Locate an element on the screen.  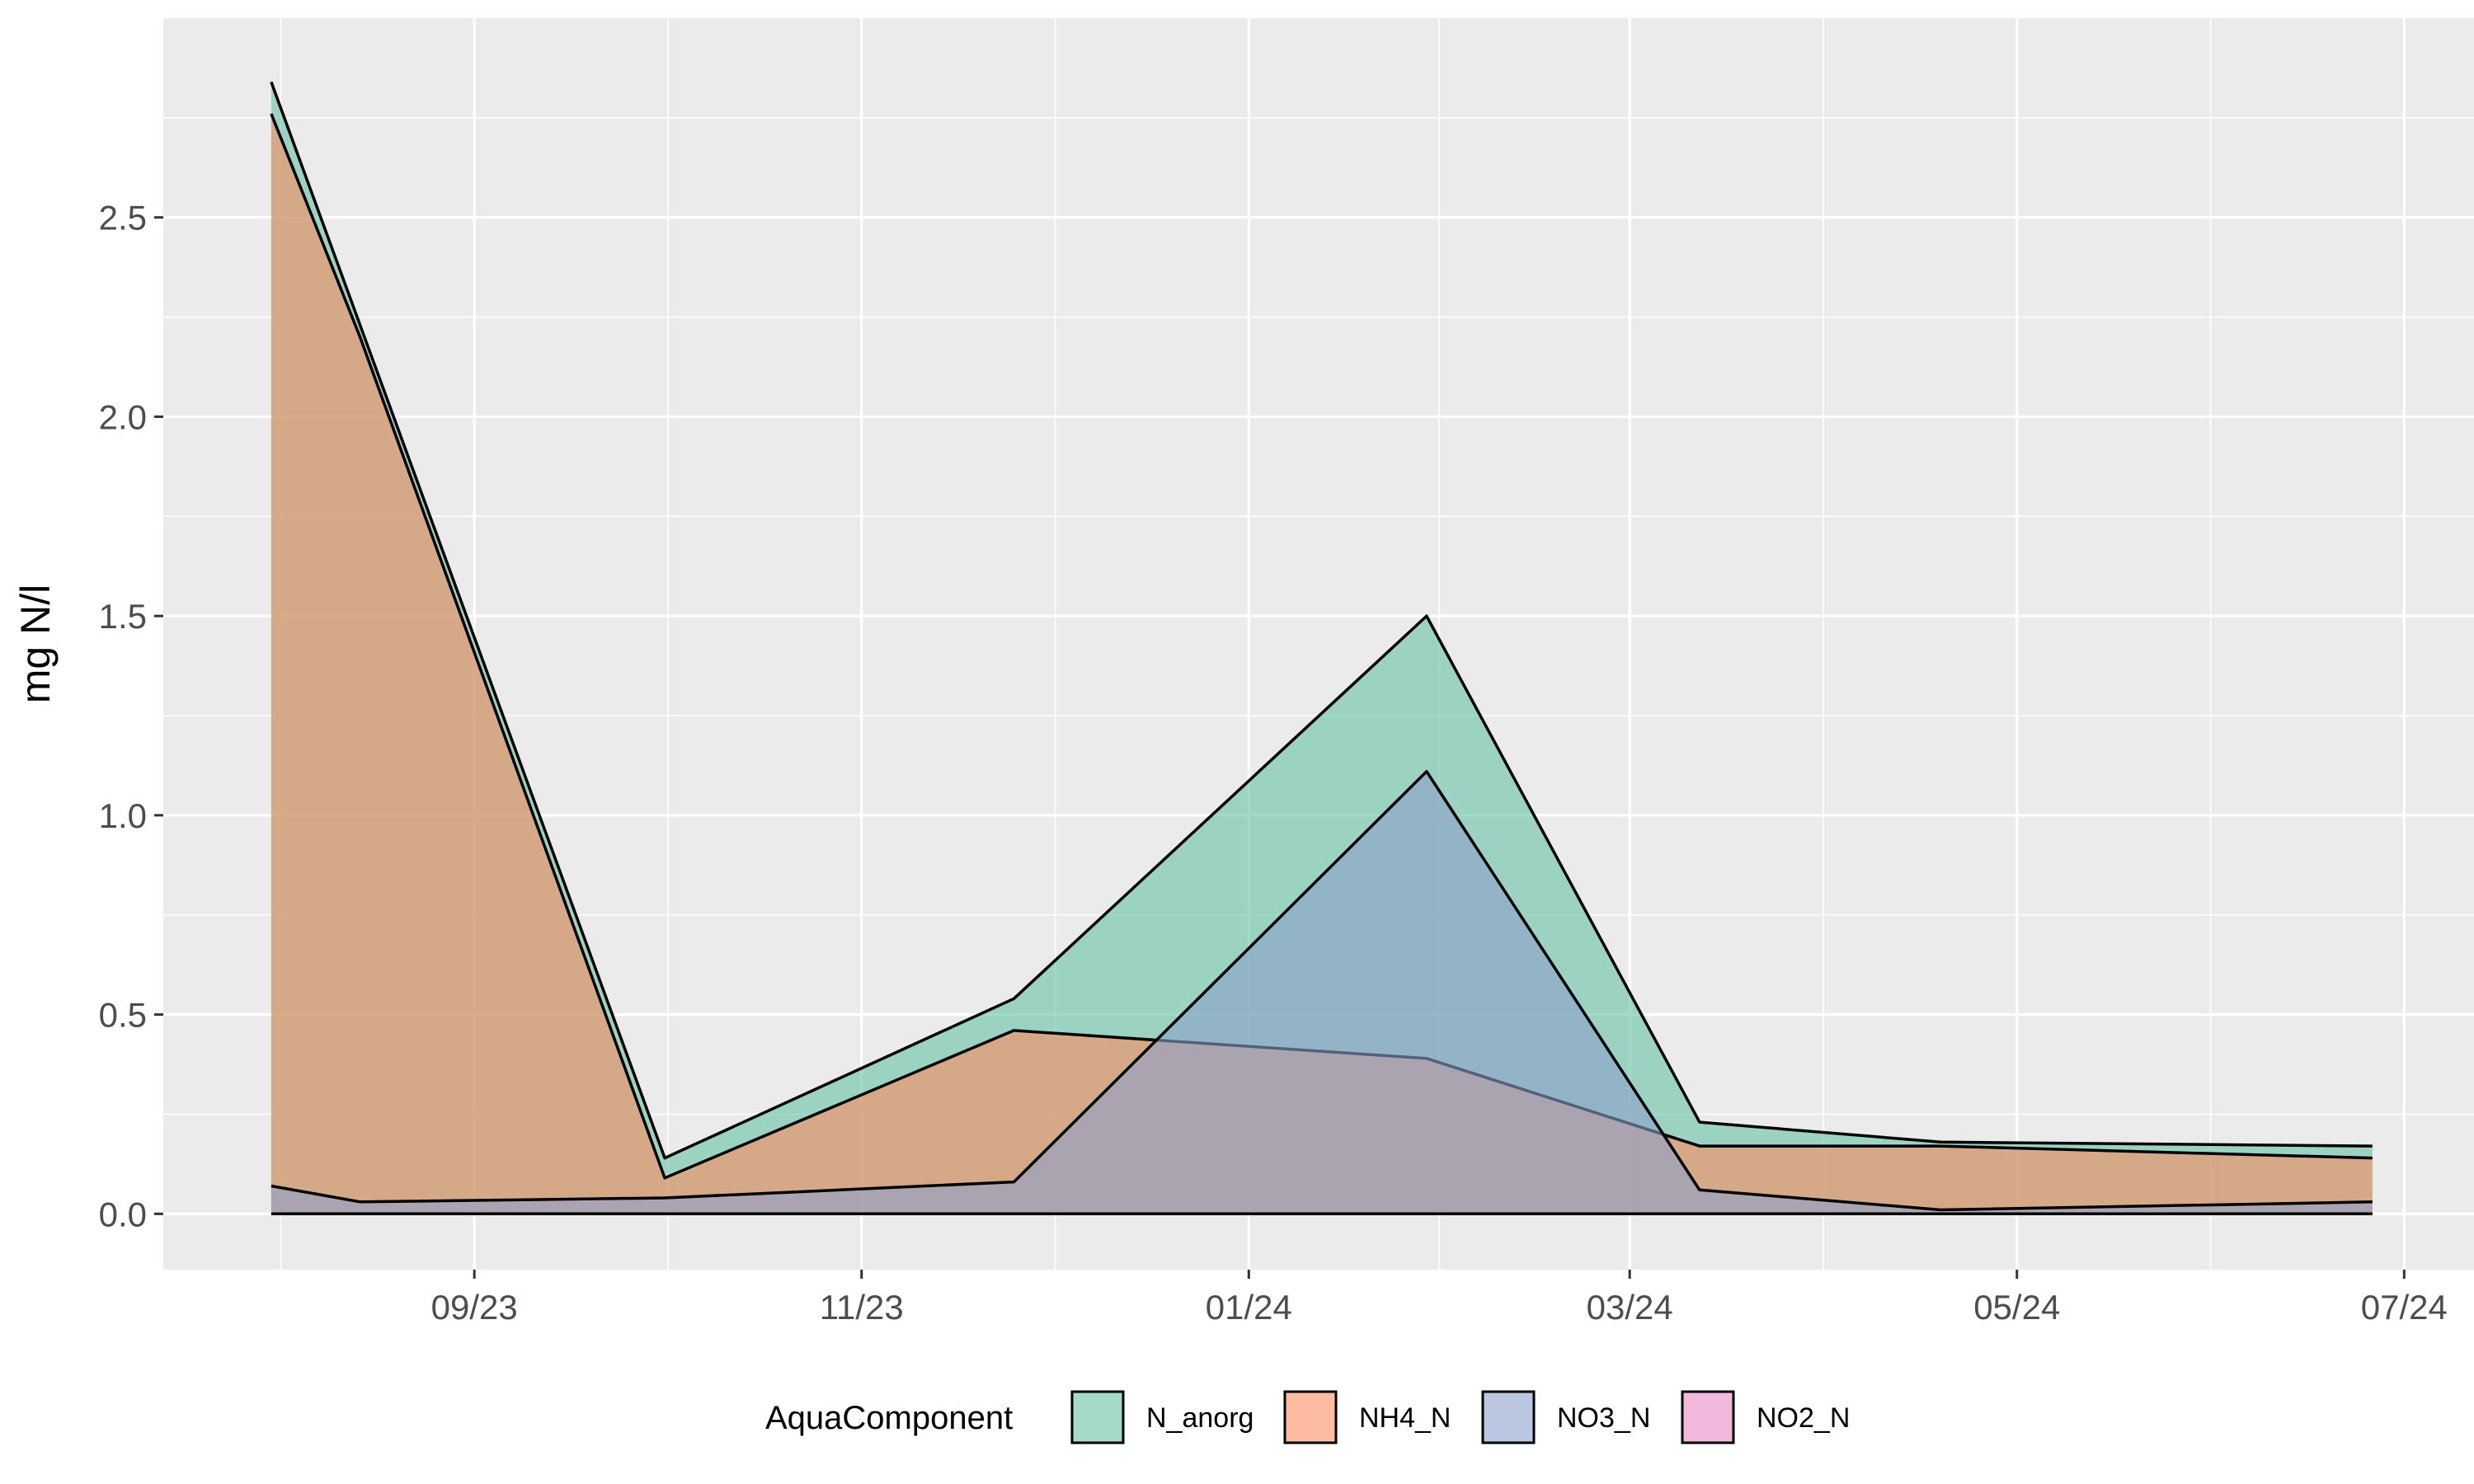
y-axis-tick-labels: 0.0 0.5 1.0 1.5 2.0 2.5 is located at coordinates (123, 716).